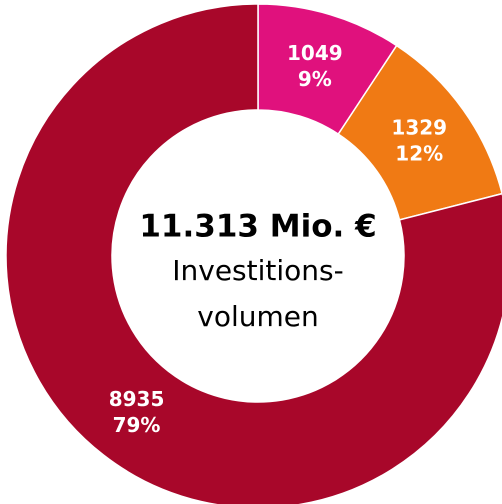 This screenshot has width=502, height=504. I want to click on center-subtitle: volumen, so click(257, 316).